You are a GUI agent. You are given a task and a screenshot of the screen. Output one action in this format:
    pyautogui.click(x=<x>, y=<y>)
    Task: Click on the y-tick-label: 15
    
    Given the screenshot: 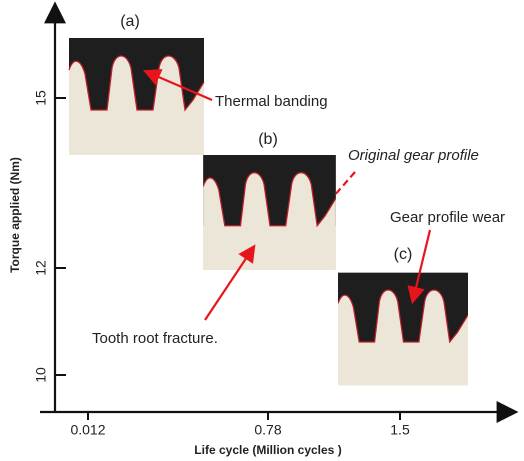 What is the action you would take?
    pyautogui.click(x=41, y=98)
    